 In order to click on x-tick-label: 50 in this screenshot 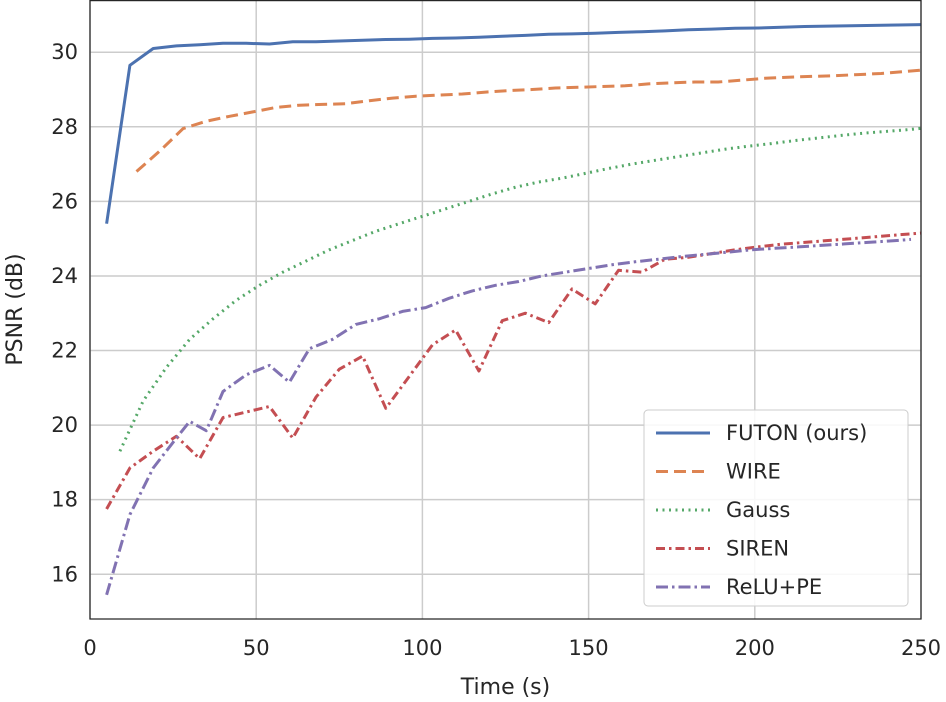, I will do `click(256, 648)`.